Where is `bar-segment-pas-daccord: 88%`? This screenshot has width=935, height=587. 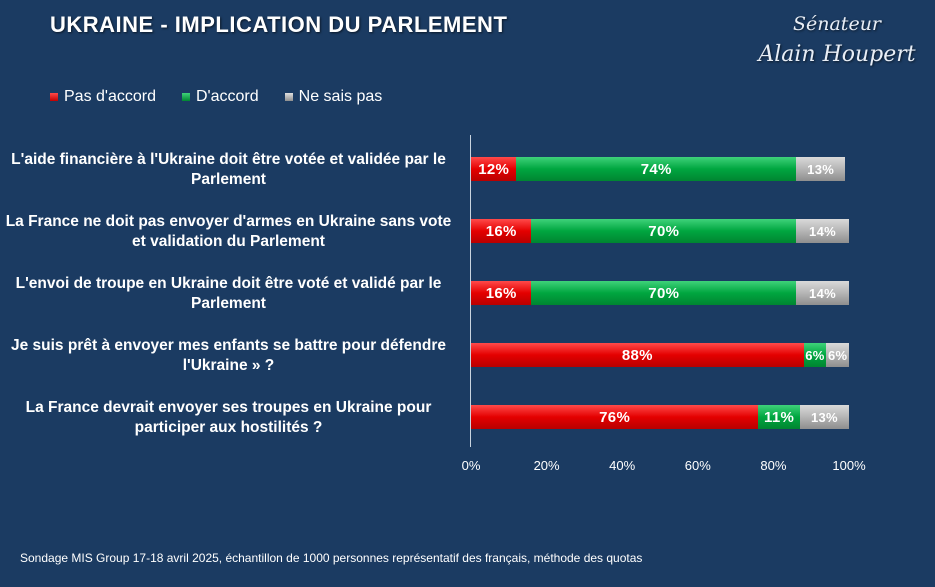 bar-segment-pas-daccord: 88% is located at coordinates (637, 355).